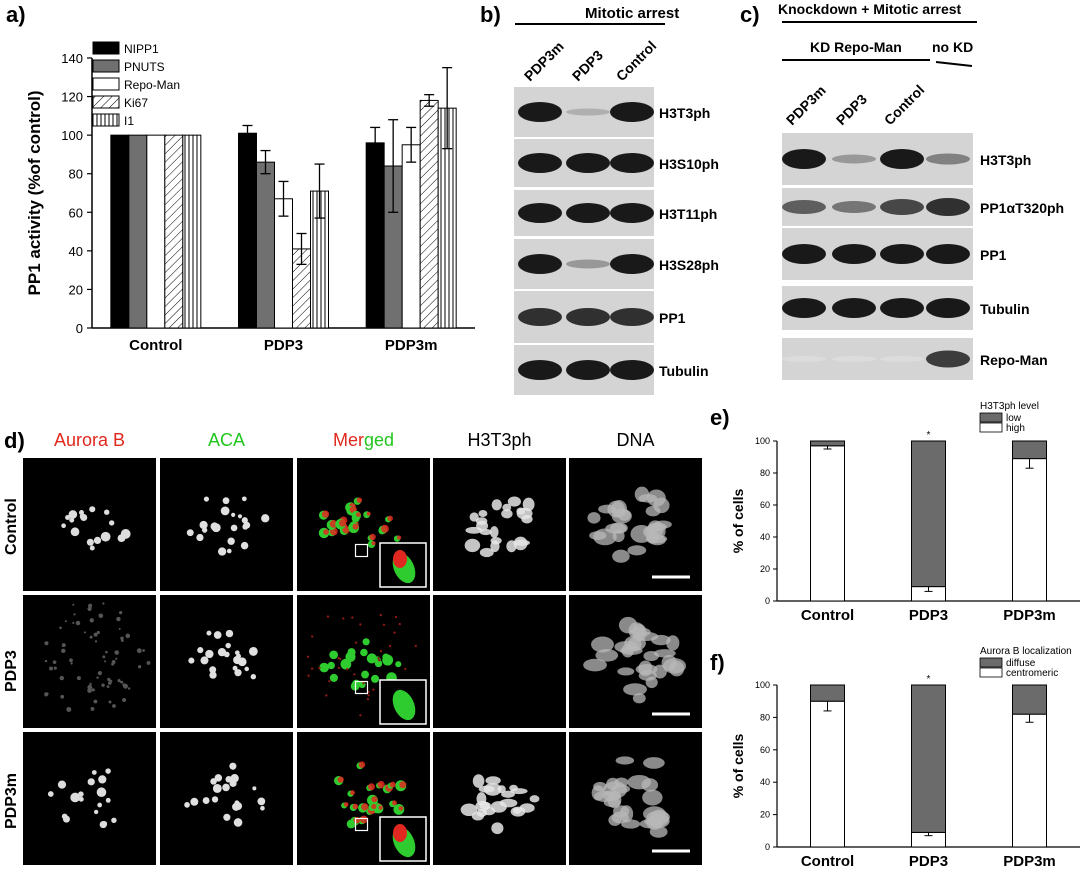 Image resolution: width=1089 pixels, height=871 pixels. What do you see at coordinates (632, 13) in the screenshot?
I see `blot-b-header: Mitotic arrest` at bounding box center [632, 13].